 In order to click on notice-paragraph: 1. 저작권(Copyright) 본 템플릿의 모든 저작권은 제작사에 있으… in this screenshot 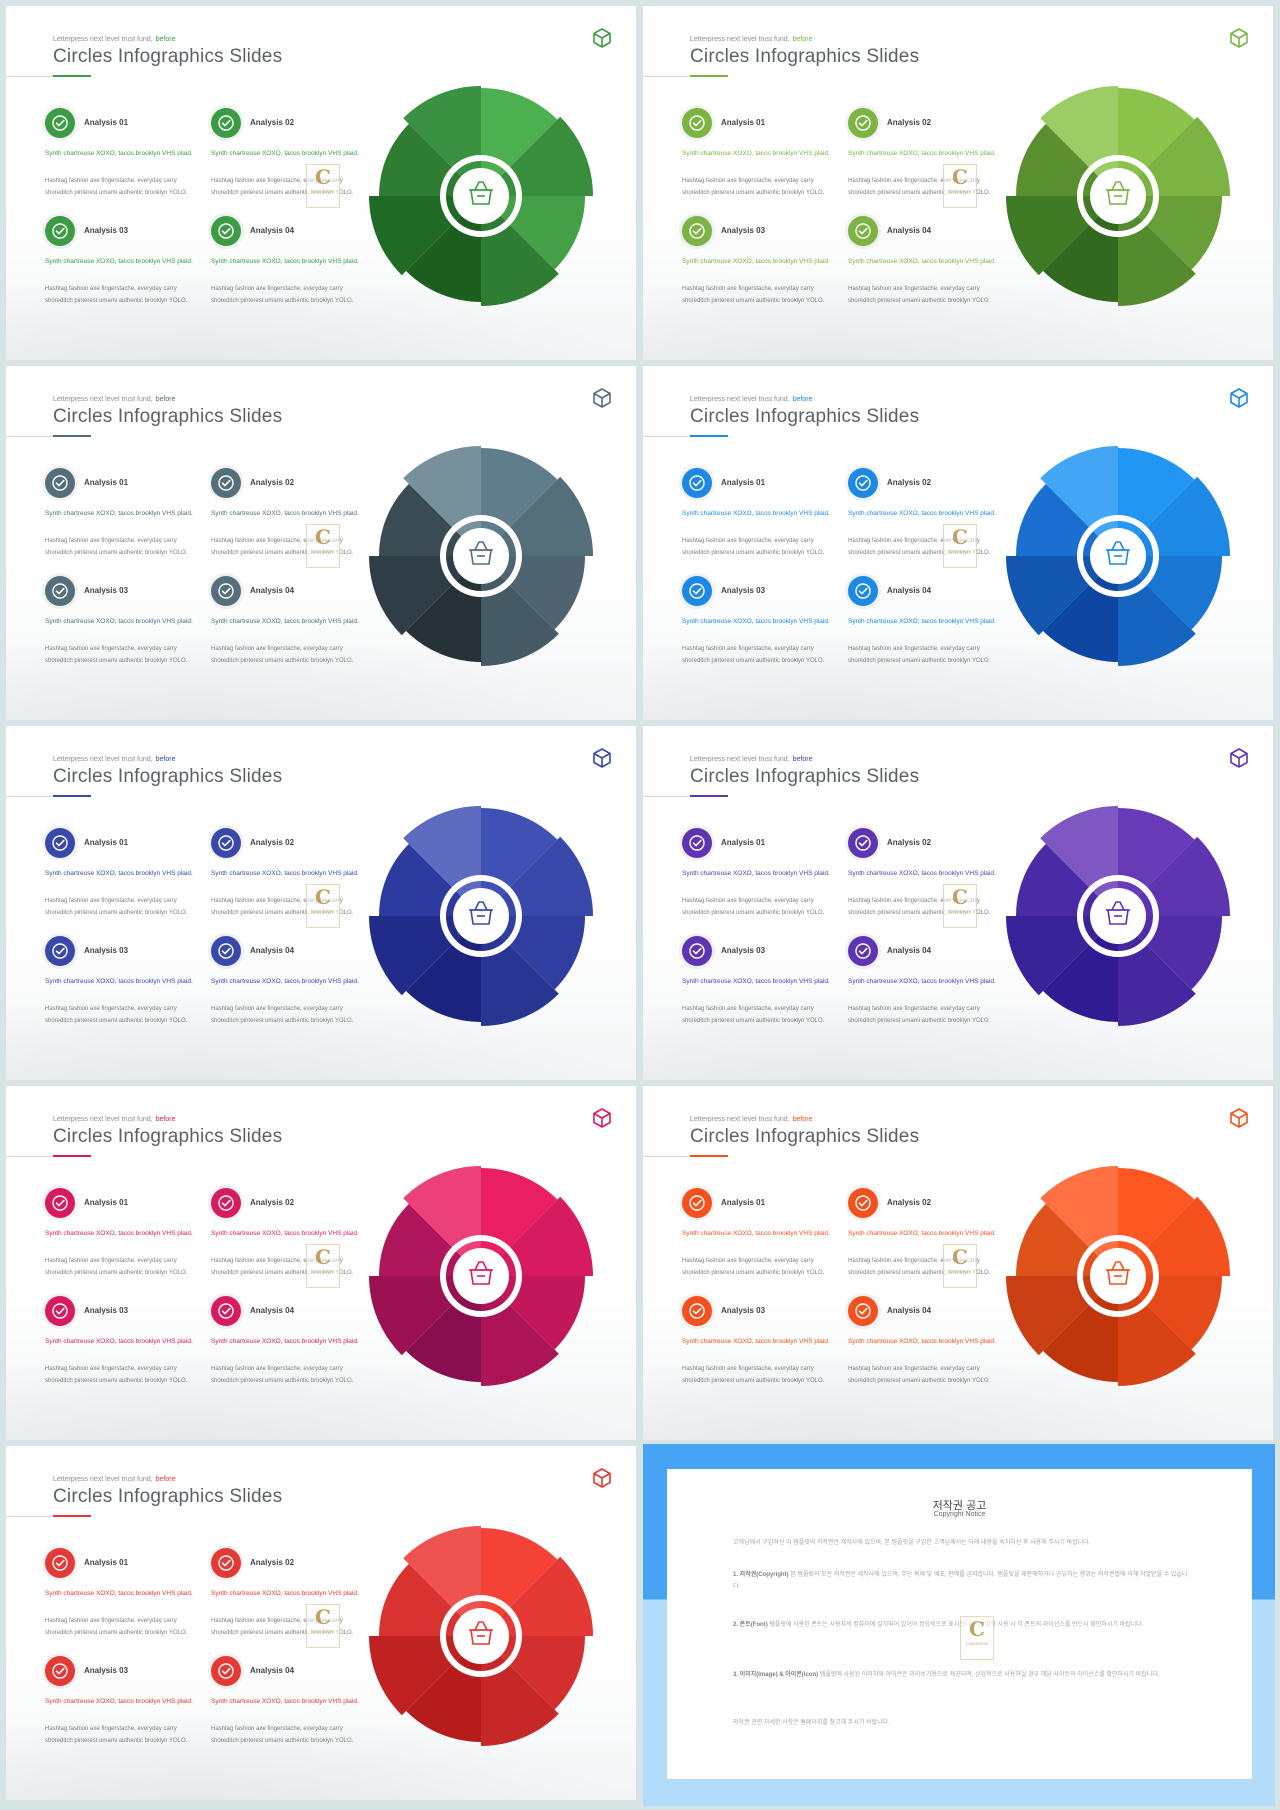, I will do `click(960, 1581)`.